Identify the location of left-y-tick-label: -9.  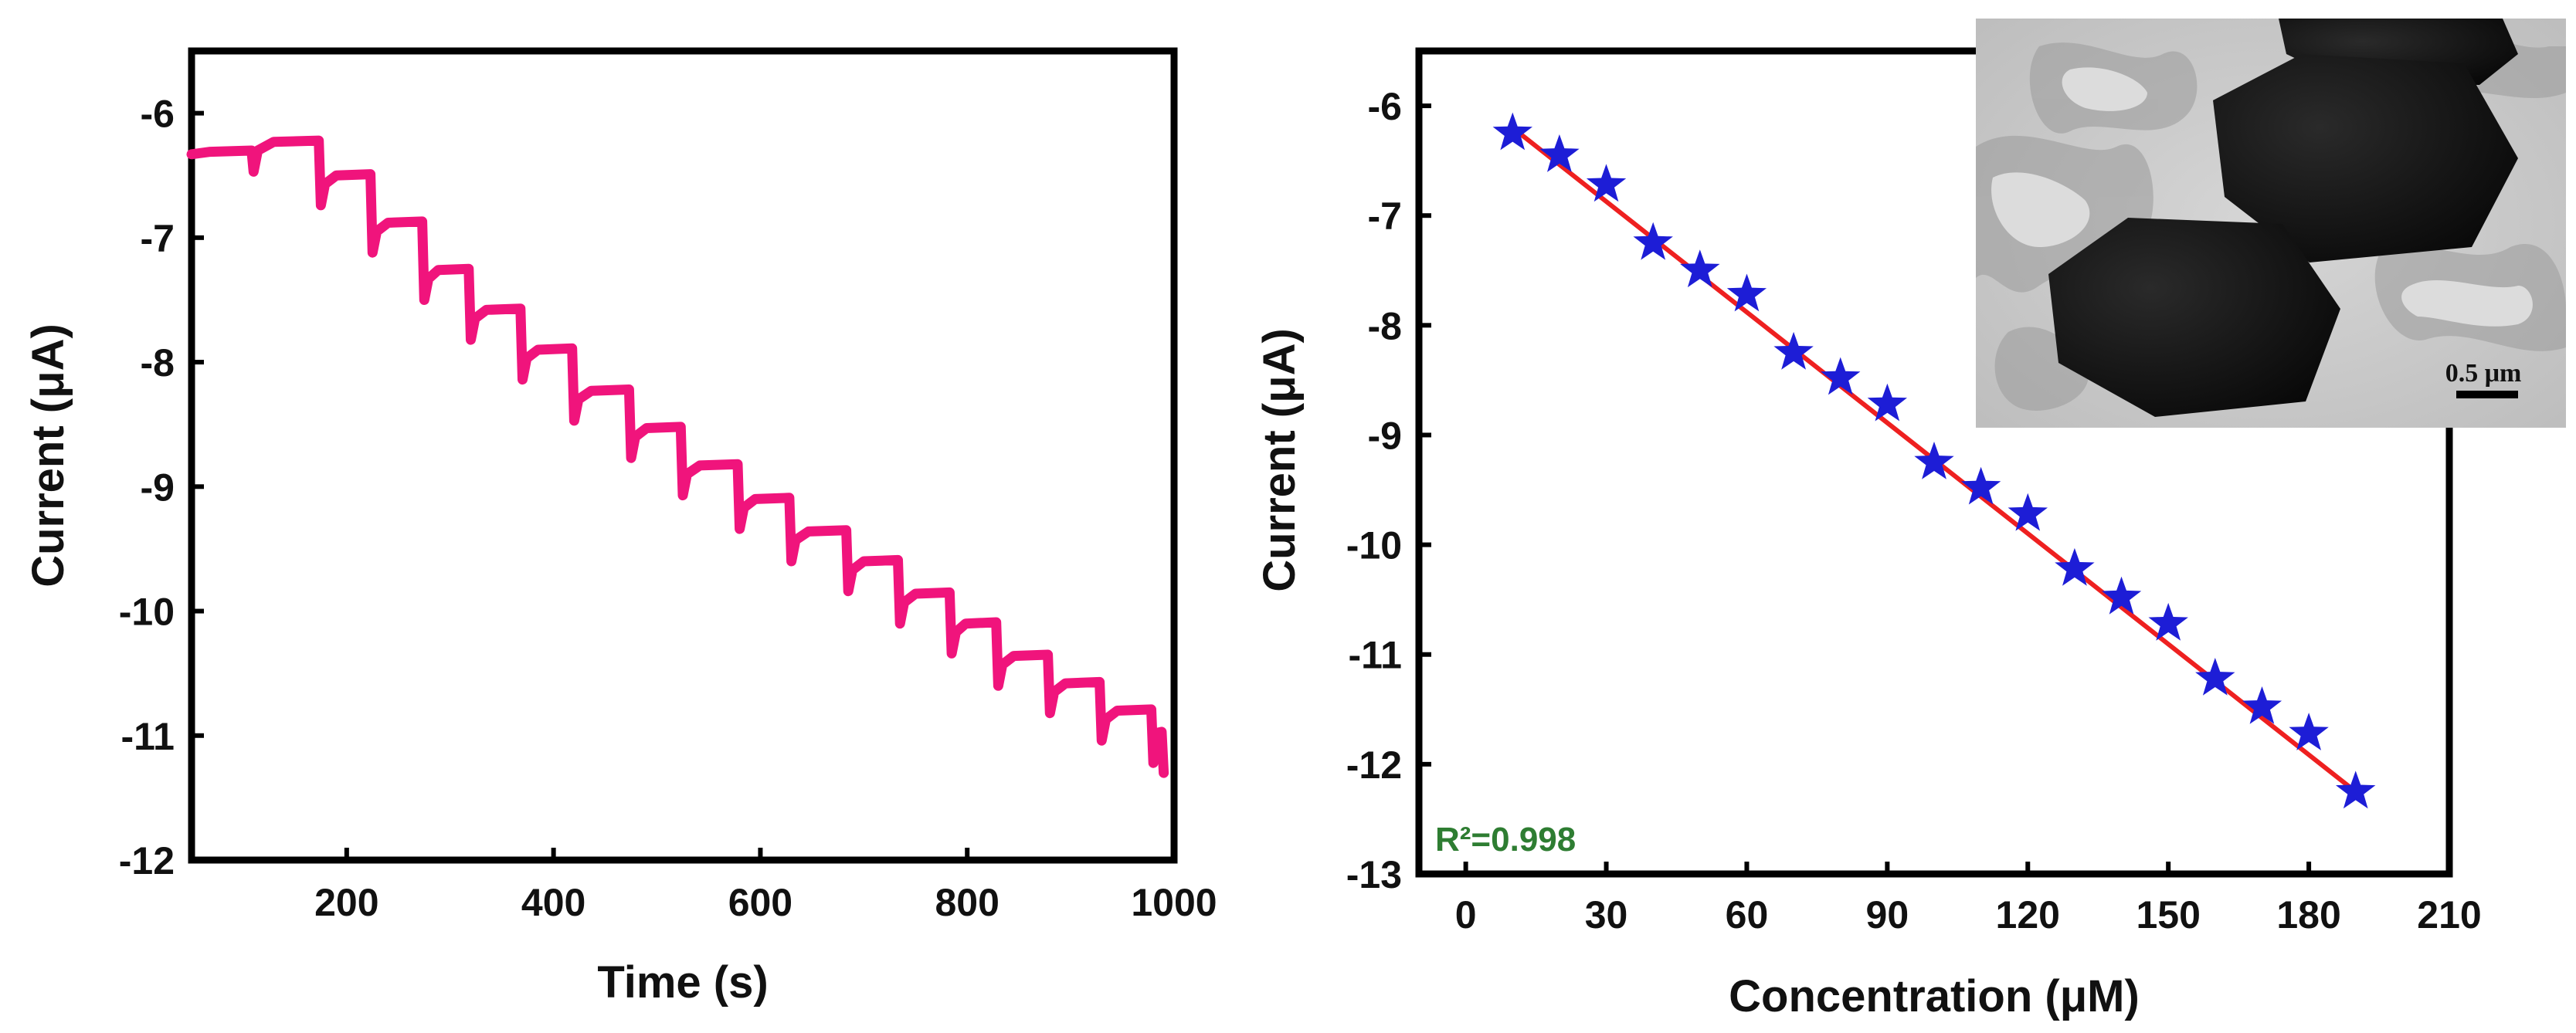
(158, 488).